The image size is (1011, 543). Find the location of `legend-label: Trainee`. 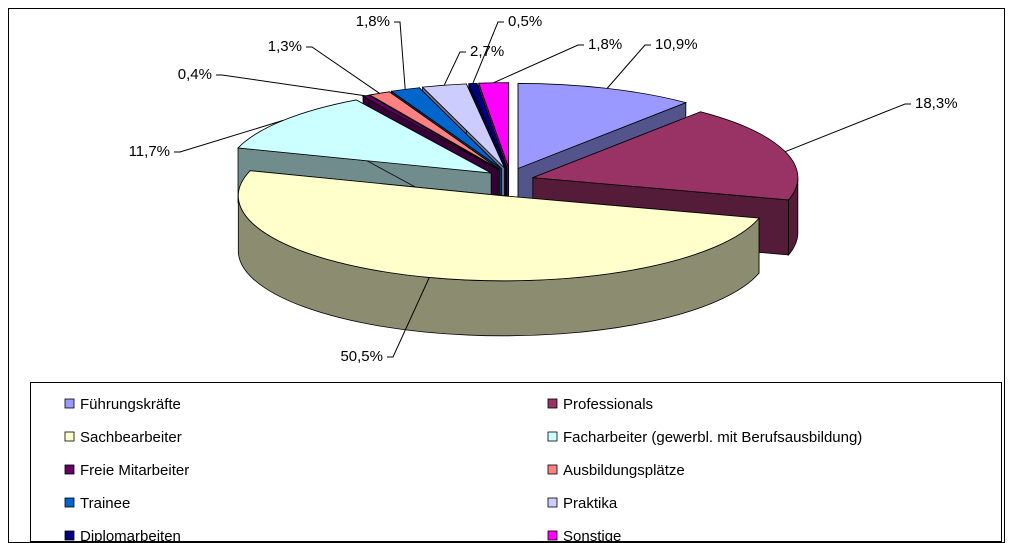

legend-label: Trainee is located at coordinates (105, 503).